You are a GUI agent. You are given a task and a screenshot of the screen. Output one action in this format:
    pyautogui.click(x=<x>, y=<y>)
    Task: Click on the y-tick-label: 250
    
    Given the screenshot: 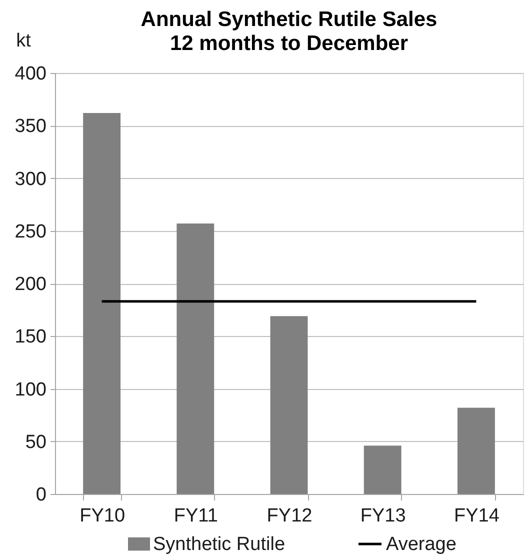 What is the action you would take?
    pyautogui.click(x=30, y=231)
    